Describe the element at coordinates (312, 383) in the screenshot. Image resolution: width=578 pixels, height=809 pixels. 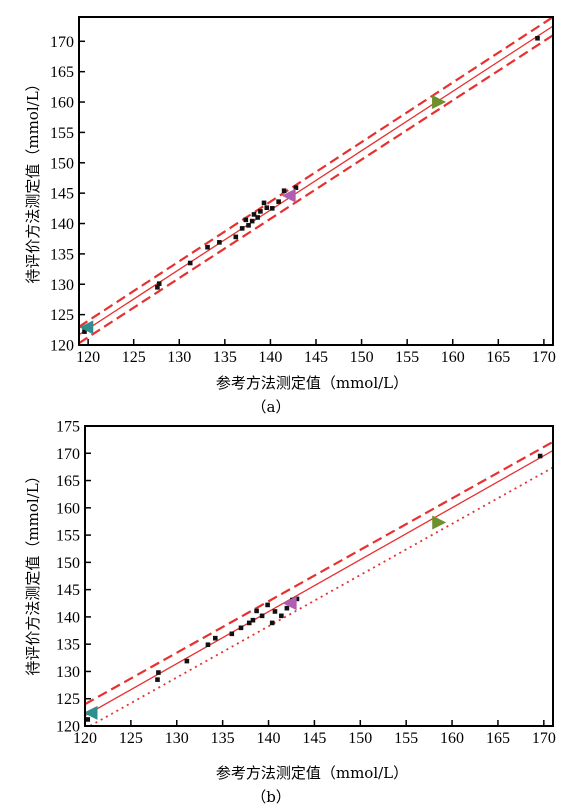
I see `panel-a-xlabel: 参考方法测定值（mmol/L）` at that location.